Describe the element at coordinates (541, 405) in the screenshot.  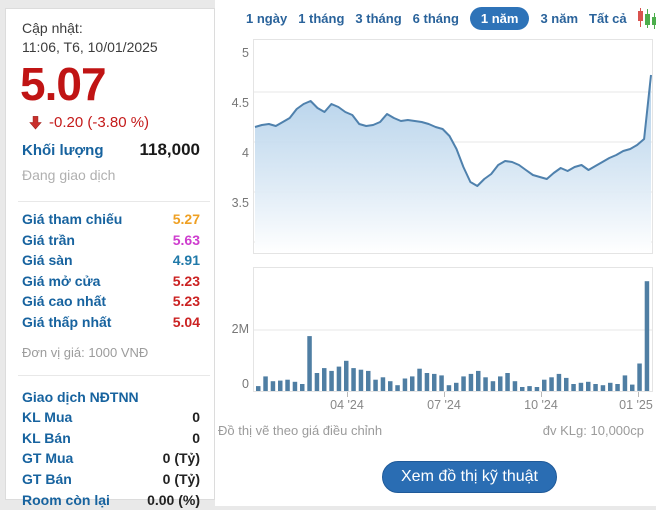
I see `xtick-label-oct24: 10 '24` at that location.